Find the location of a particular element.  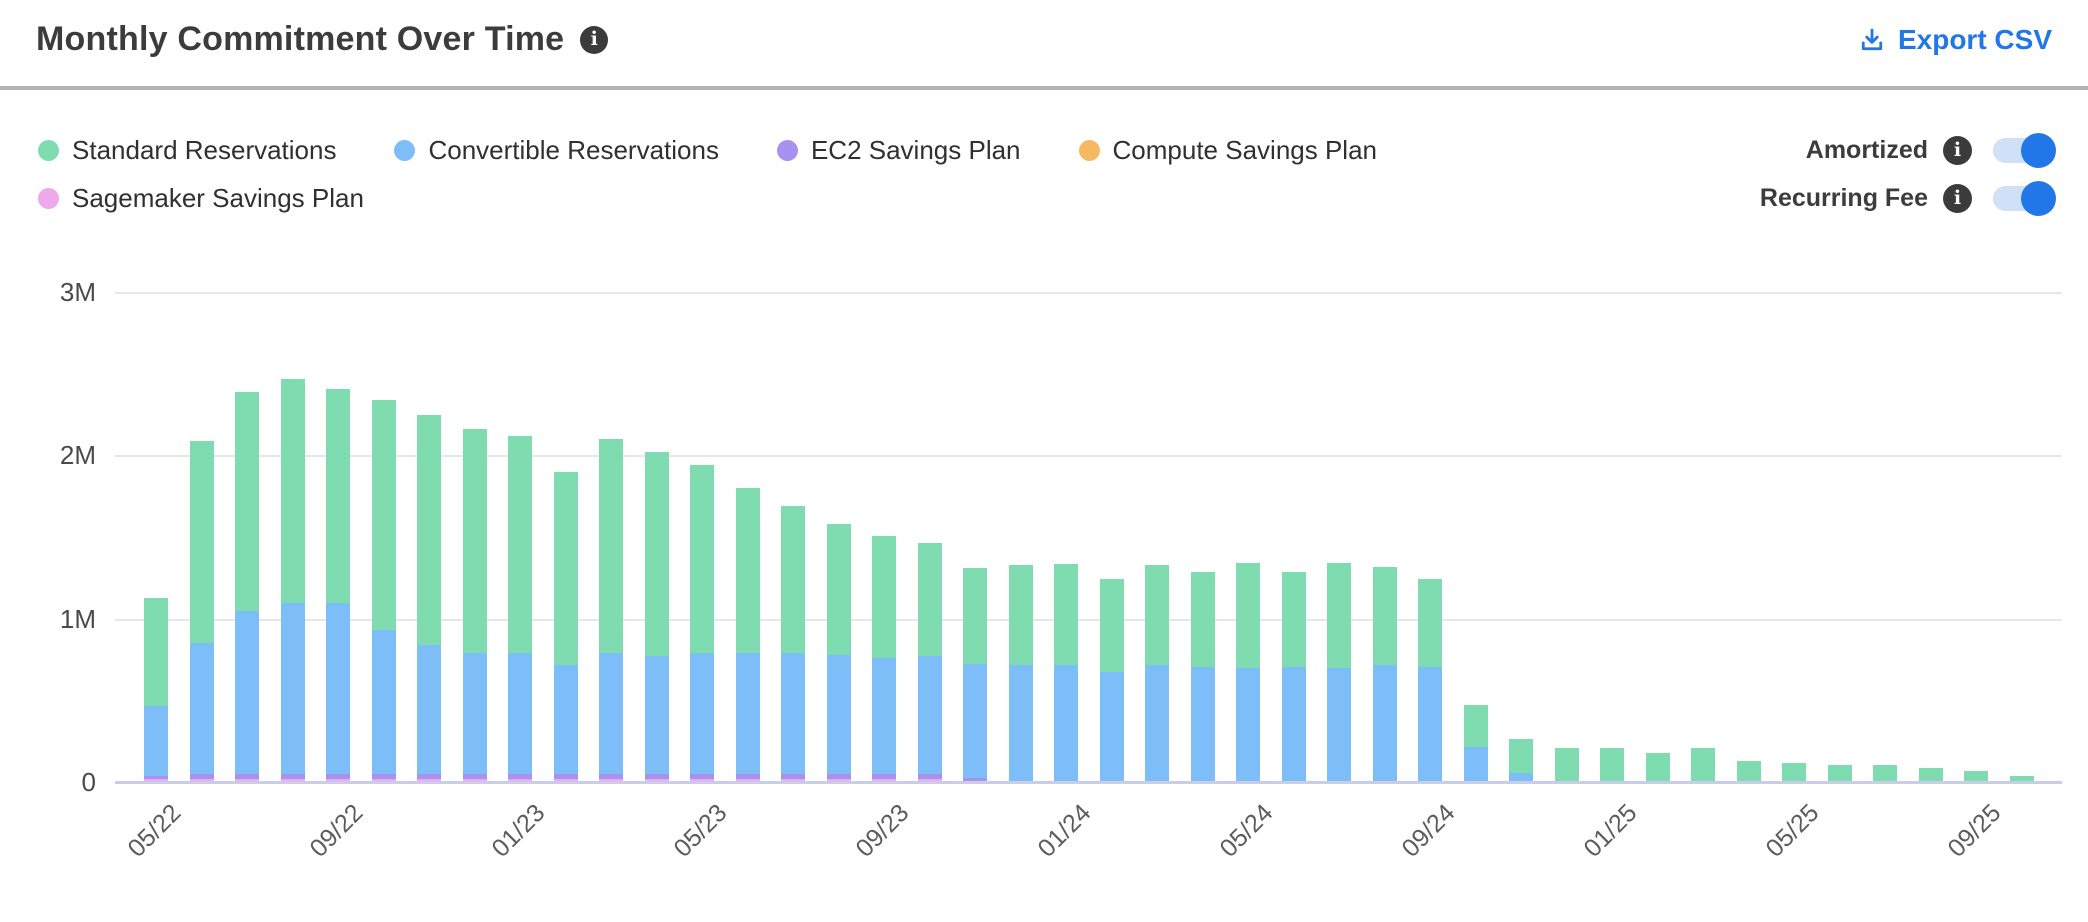

bar-07/25 is located at coordinates (1885, 773).